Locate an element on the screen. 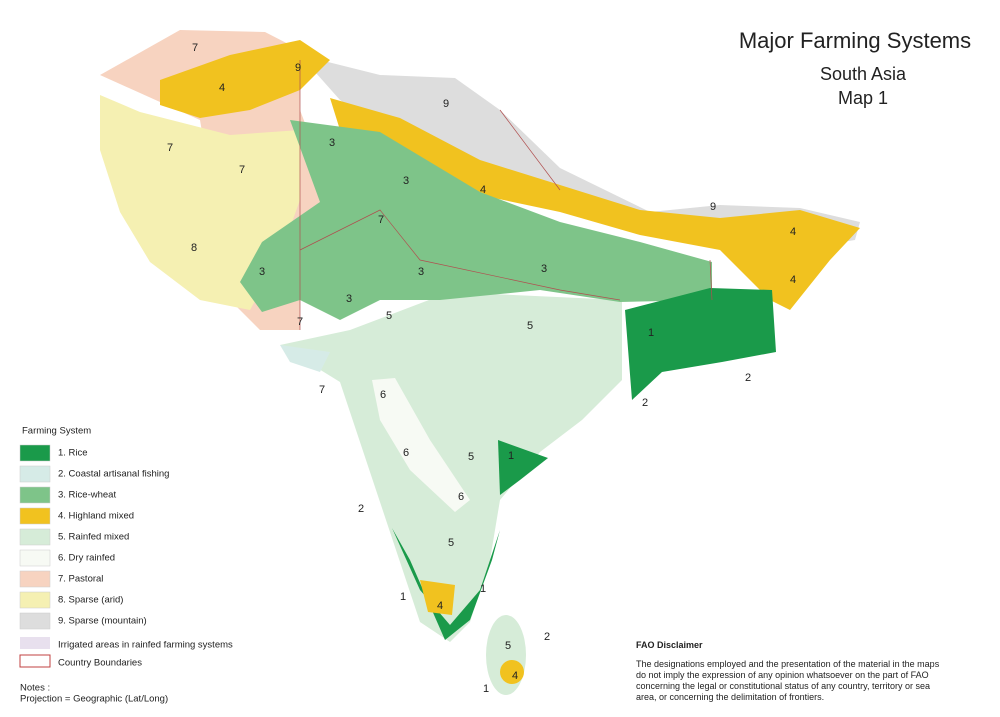 The width and height of the screenshot is (1000, 717). legend-label: 3. Rice-wheat is located at coordinates (87, 495).